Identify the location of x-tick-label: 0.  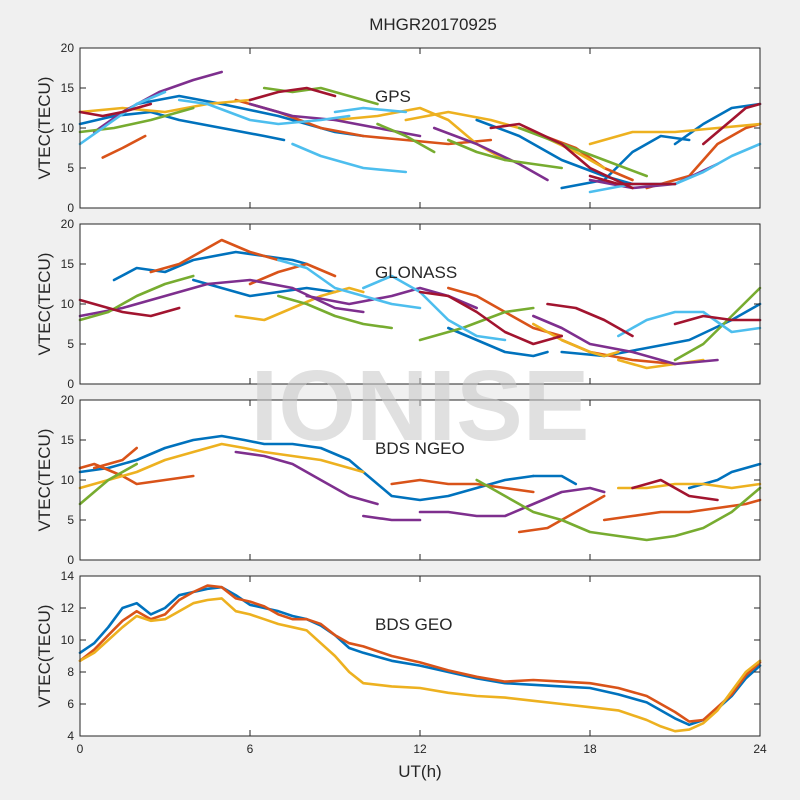
(80, 749).